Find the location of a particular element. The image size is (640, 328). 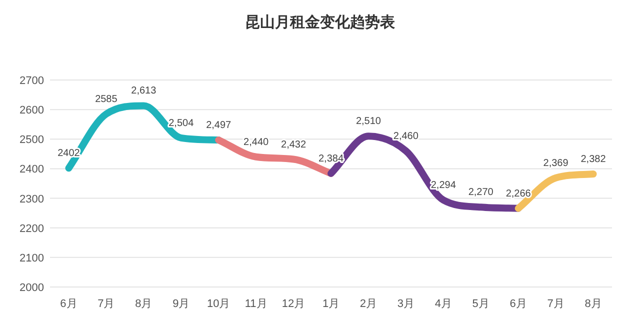

data-label: 2,510 is located at coordinates (369, 122).